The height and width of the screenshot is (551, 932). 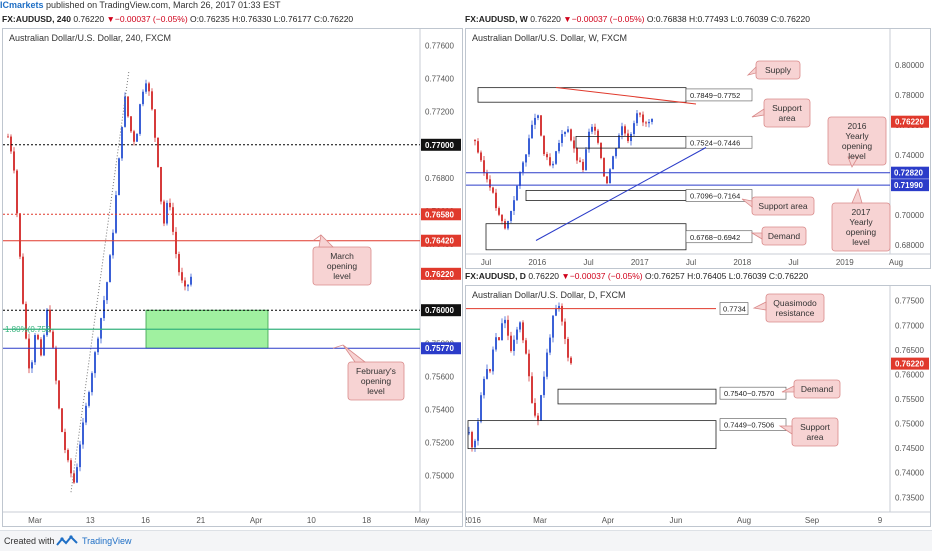 I want to click on tradingview-link: TradingView, so click(x=107, y=541).